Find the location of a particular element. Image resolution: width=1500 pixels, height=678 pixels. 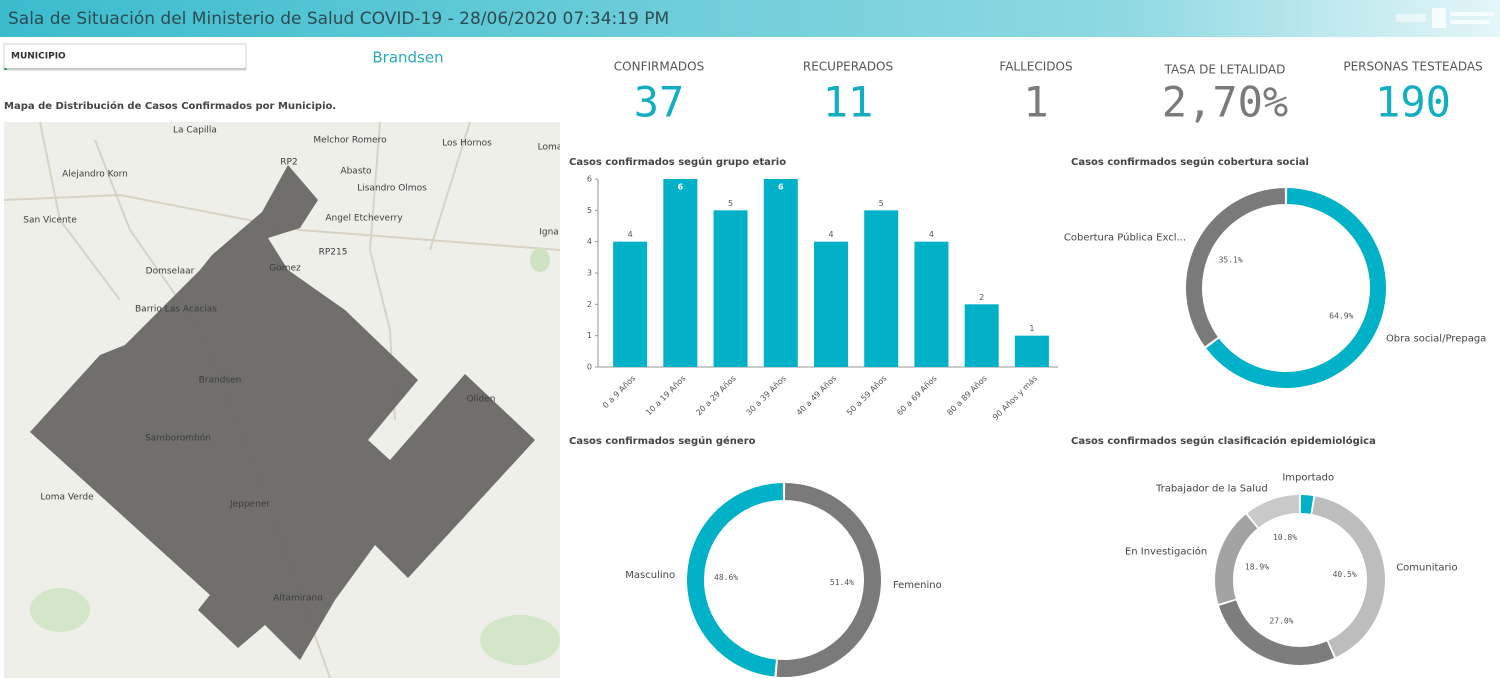

segment-name-label: Femenino is located at coordinates (917, 585).